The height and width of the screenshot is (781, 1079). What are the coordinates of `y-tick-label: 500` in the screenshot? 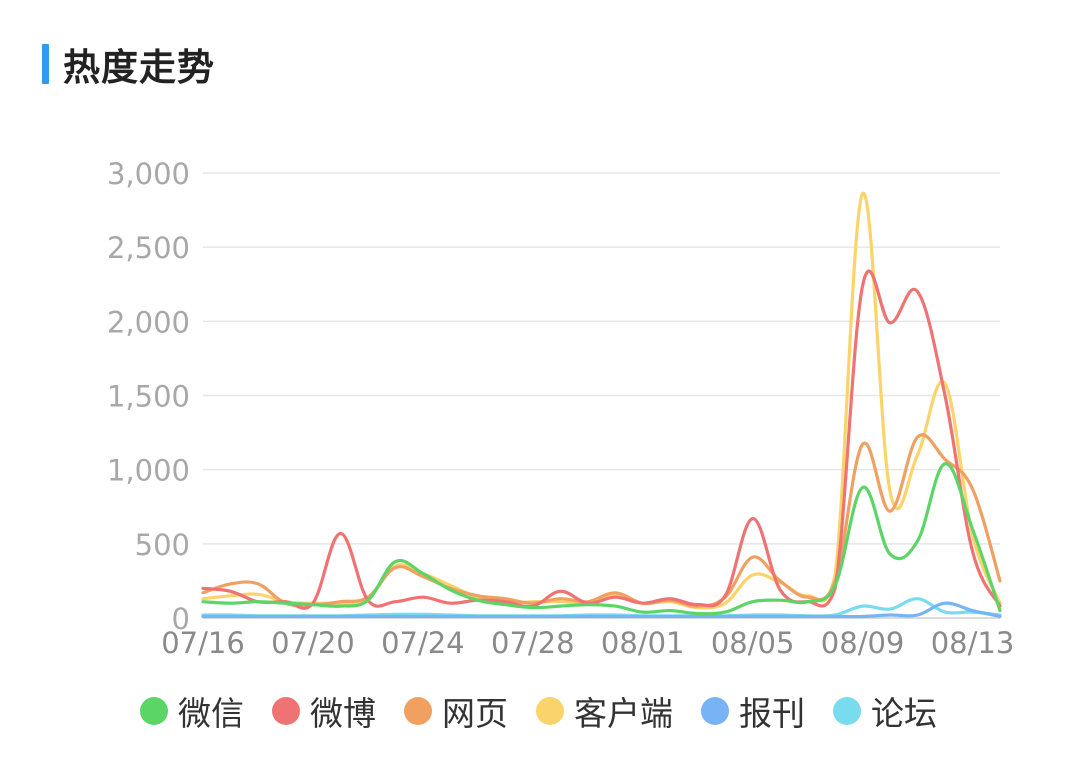 It's located at (162, 545).